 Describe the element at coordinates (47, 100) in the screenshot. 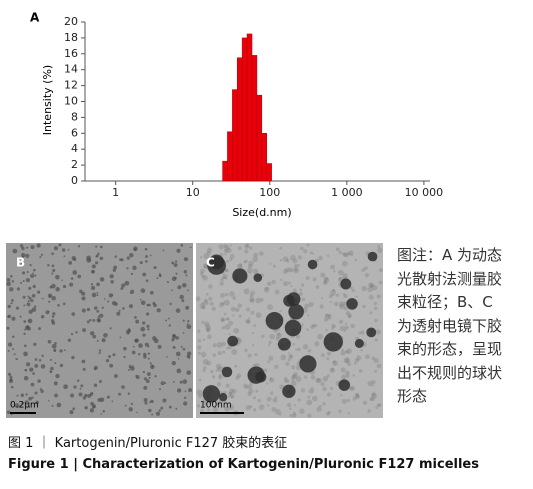

I see `y-axis-label: Intensity (%)` at that location.